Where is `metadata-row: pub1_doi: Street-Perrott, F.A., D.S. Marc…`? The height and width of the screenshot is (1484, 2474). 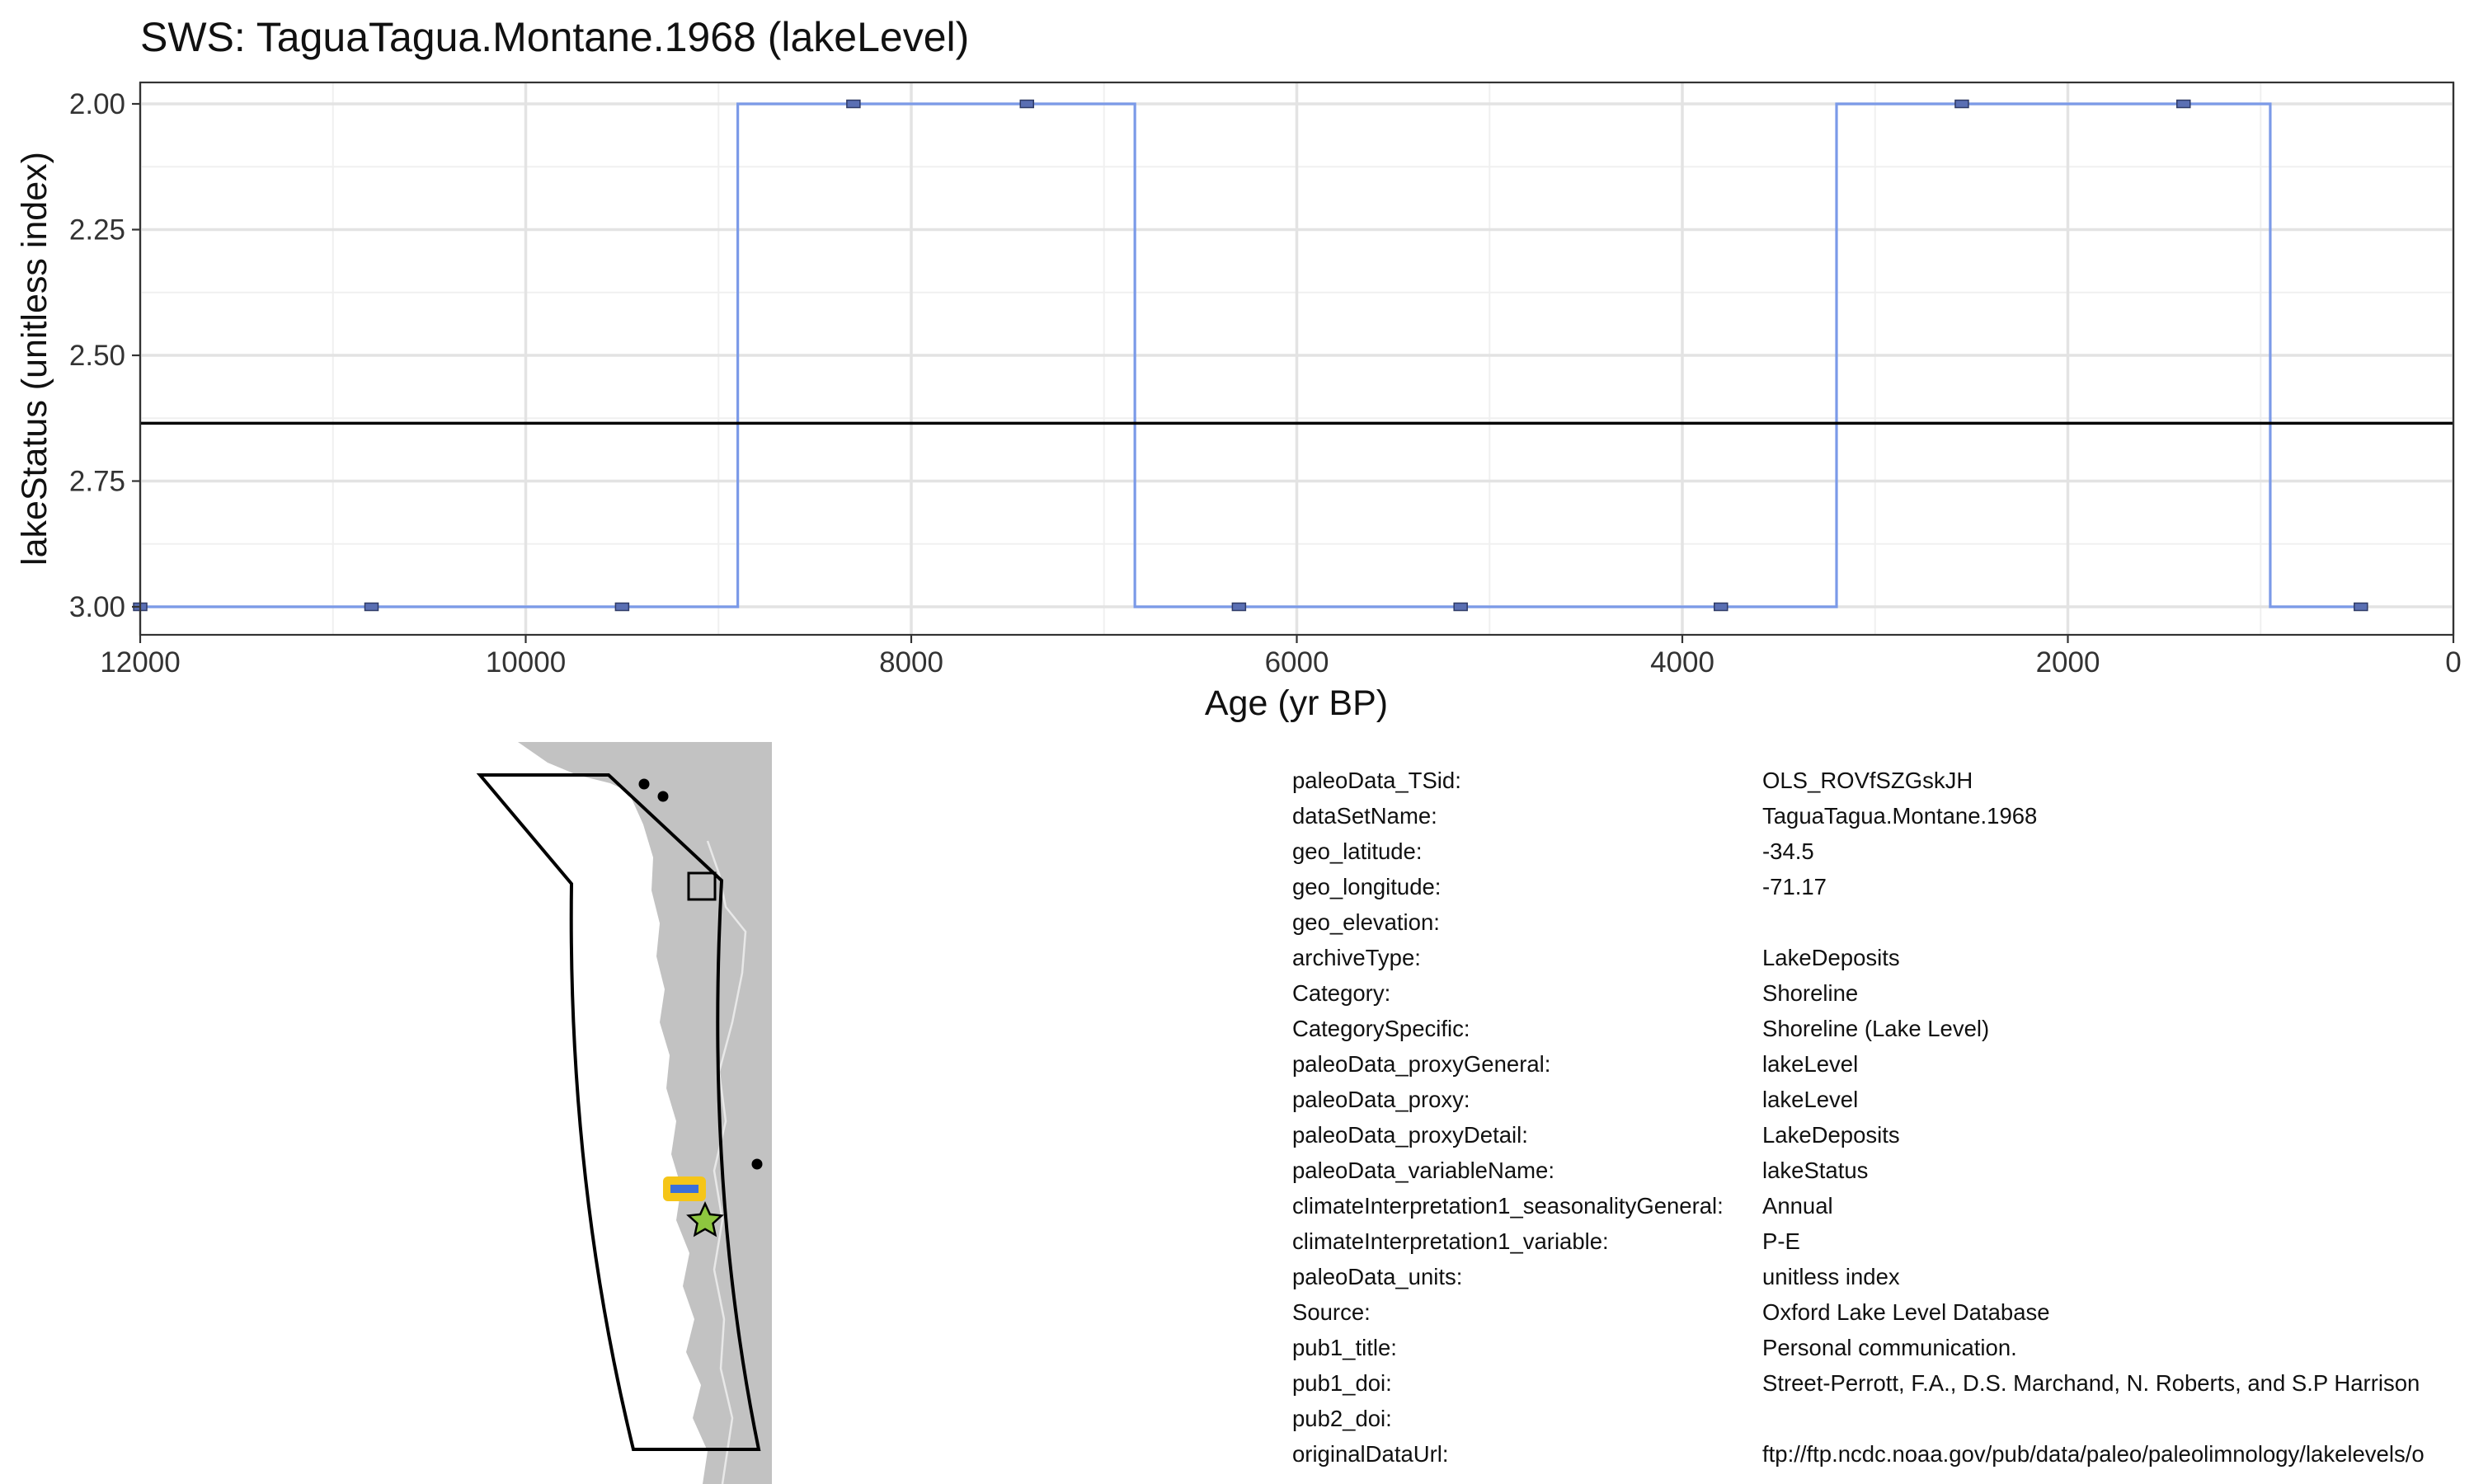
metadata-row: pub1_doi: Street-Perrott, F.A., D.S. Marc… is located at coordinates (1883, 1383).